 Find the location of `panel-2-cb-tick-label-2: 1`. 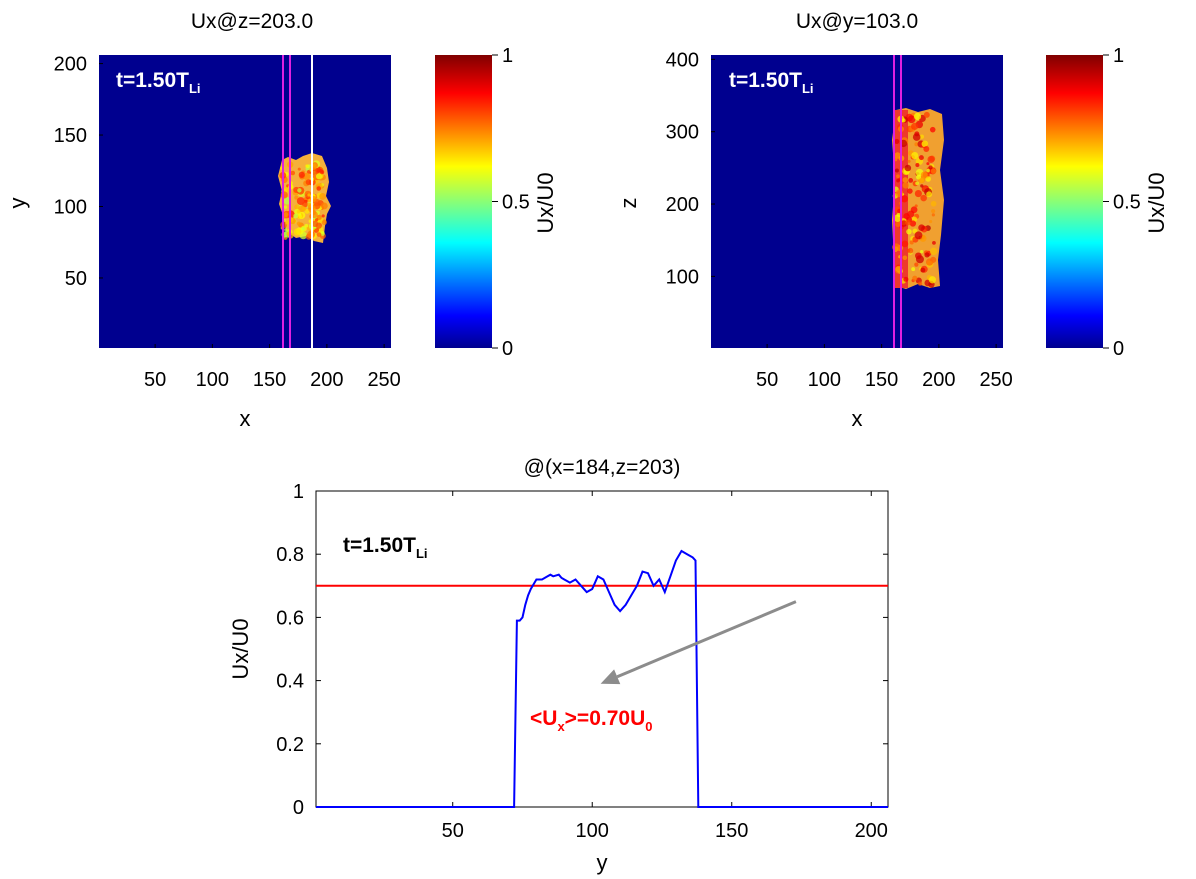

panel-2-cb-tick-label-2: 1 is located at coordinates (1118, 56).